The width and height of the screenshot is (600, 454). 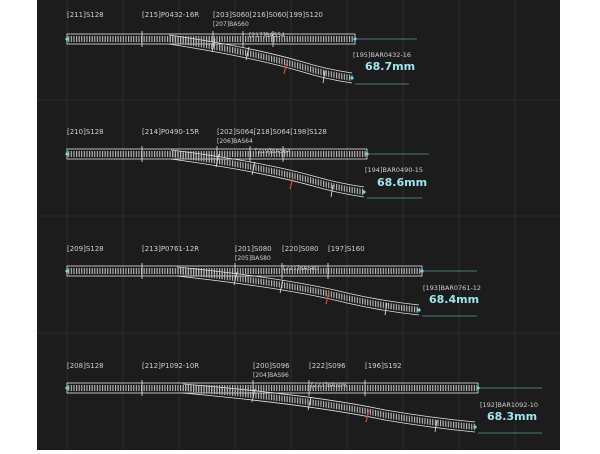 I want to click on label-s3: [197]S160, so click(x=346, y=249).